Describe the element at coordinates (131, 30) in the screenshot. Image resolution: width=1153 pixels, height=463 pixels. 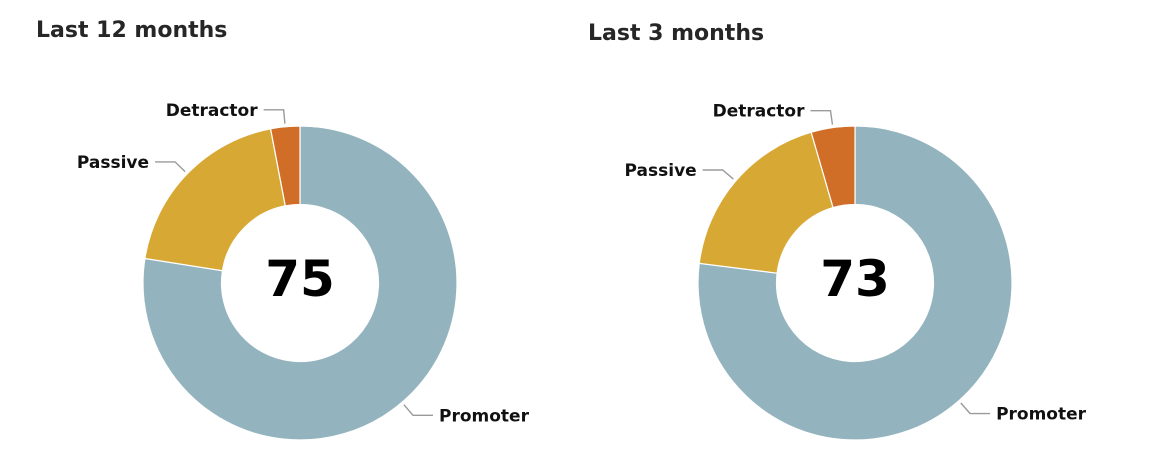
I see `chart-title: Last 12 months` at that location.